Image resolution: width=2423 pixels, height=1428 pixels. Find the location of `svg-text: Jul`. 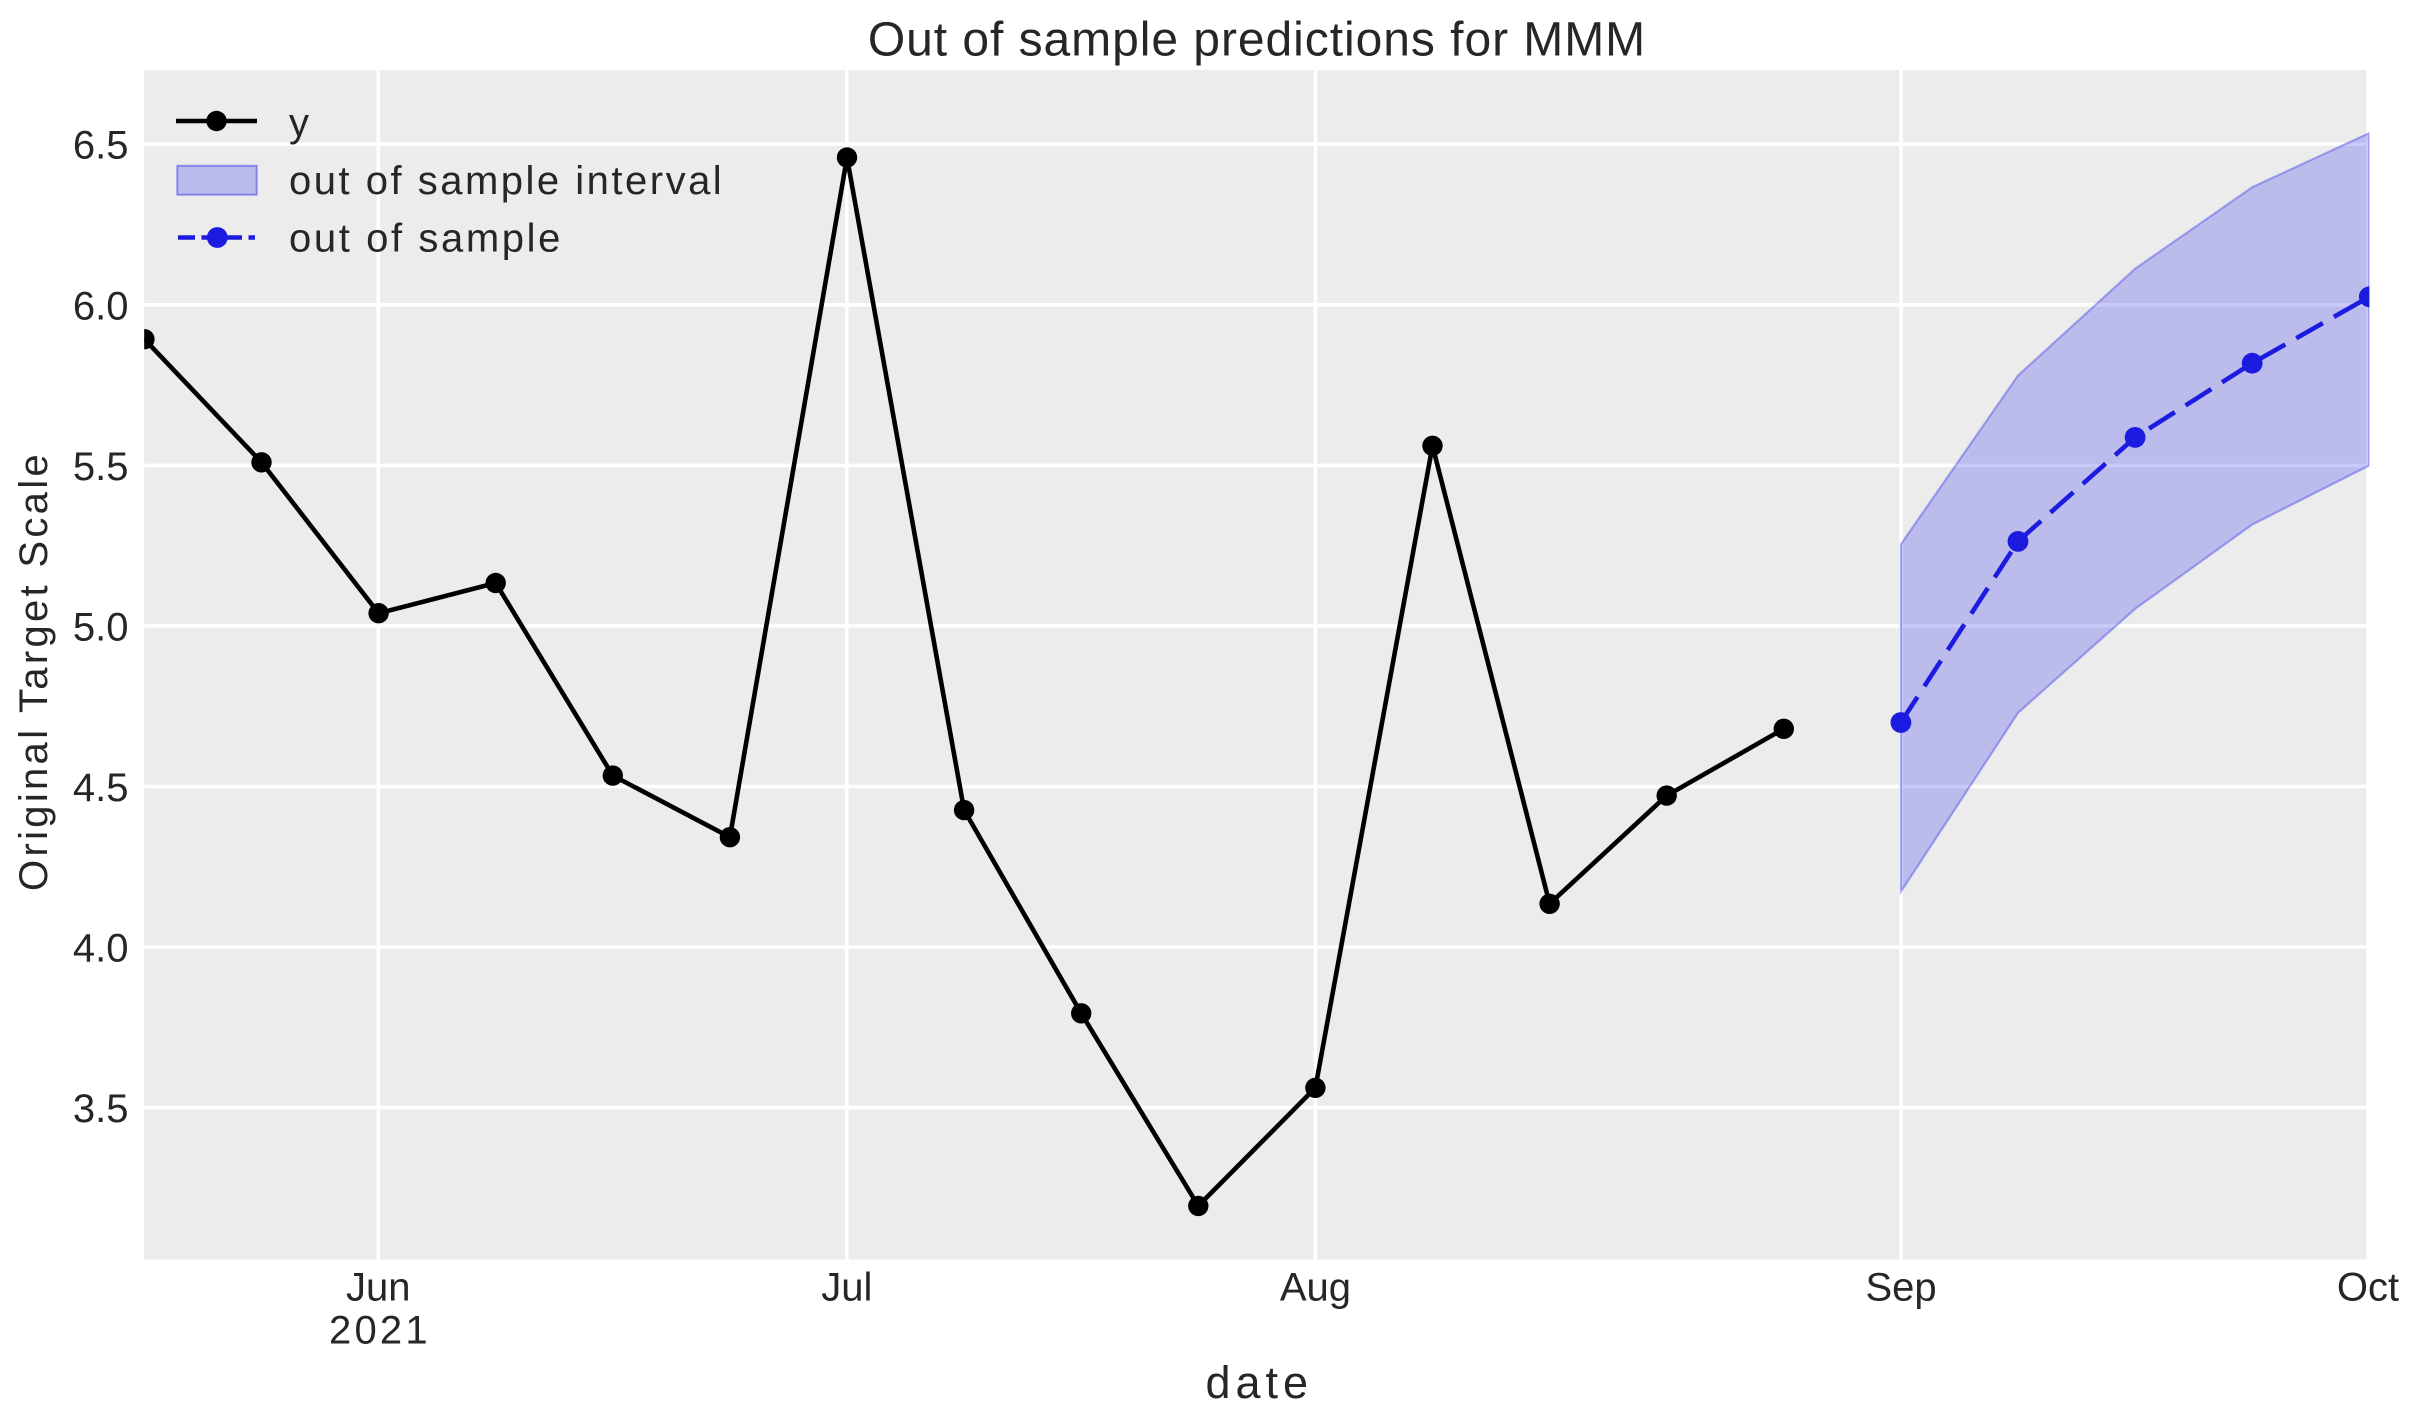

svg-text: Jul is located at coordinates (846, 1288).